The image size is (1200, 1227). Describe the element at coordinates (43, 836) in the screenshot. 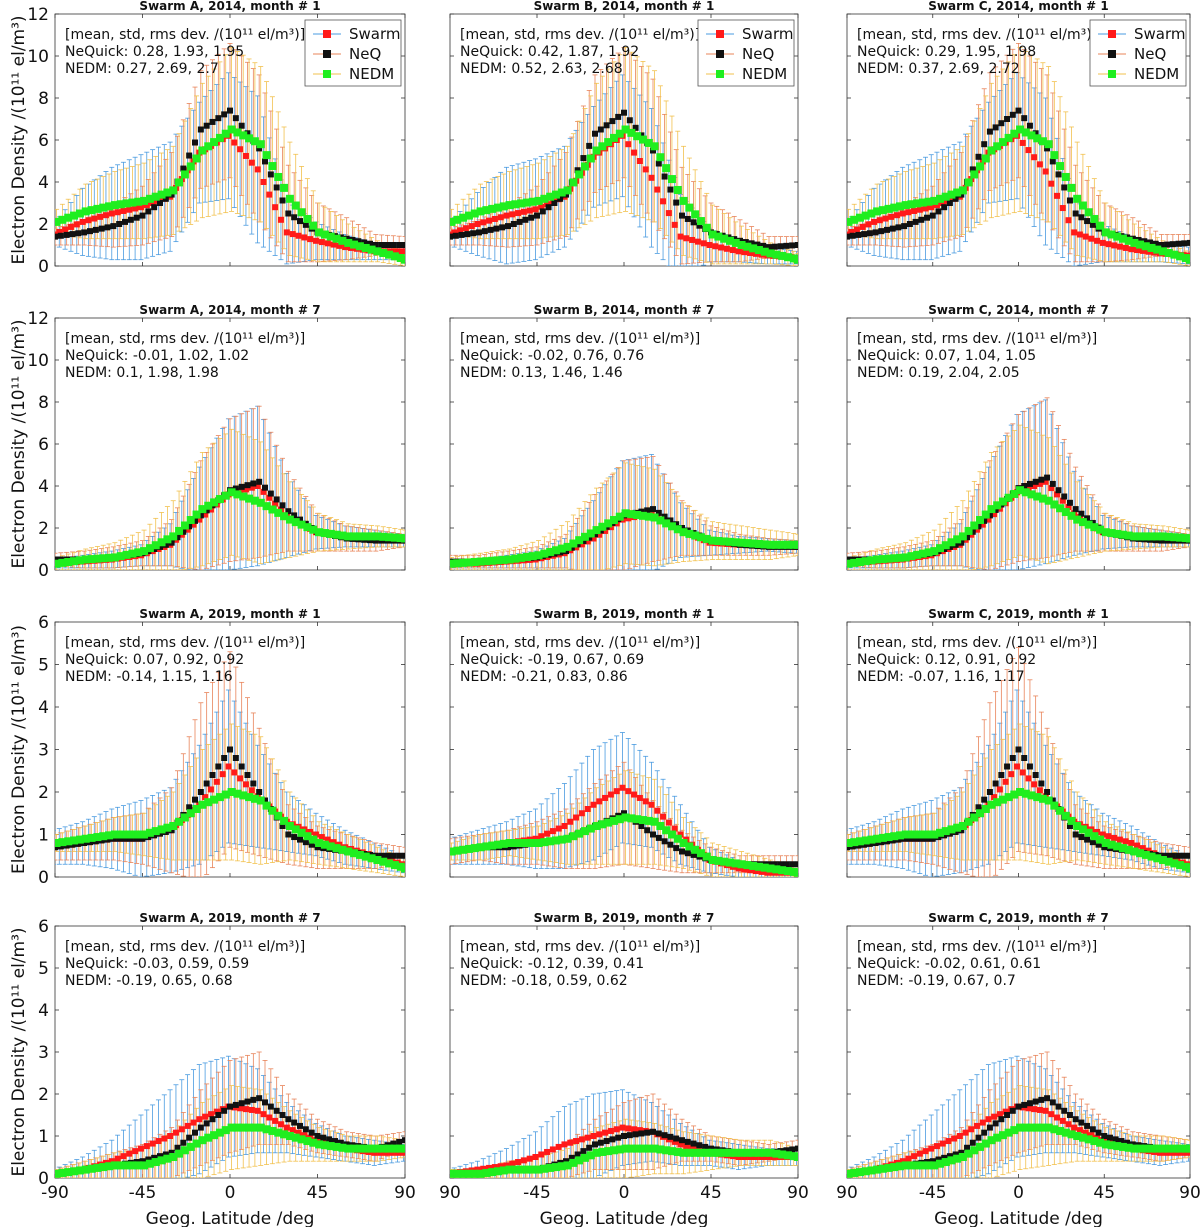

I see `y-tick-label: 1` at that location.